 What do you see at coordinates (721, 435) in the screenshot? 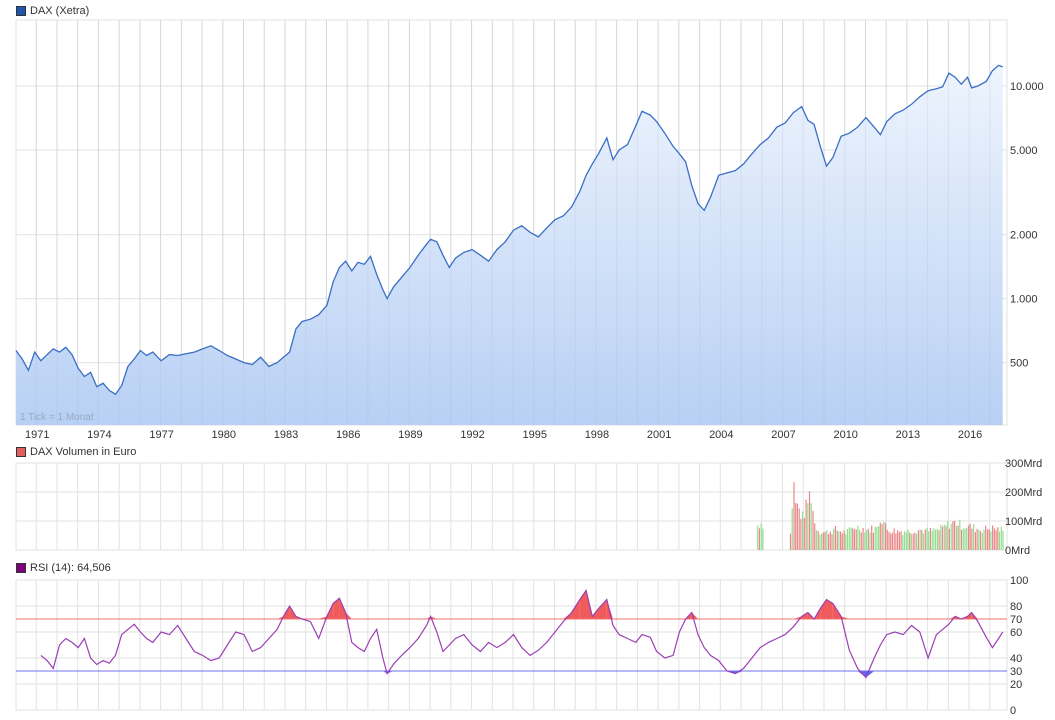
I see `x-tick: 2004` at bounding box center [721, 435].